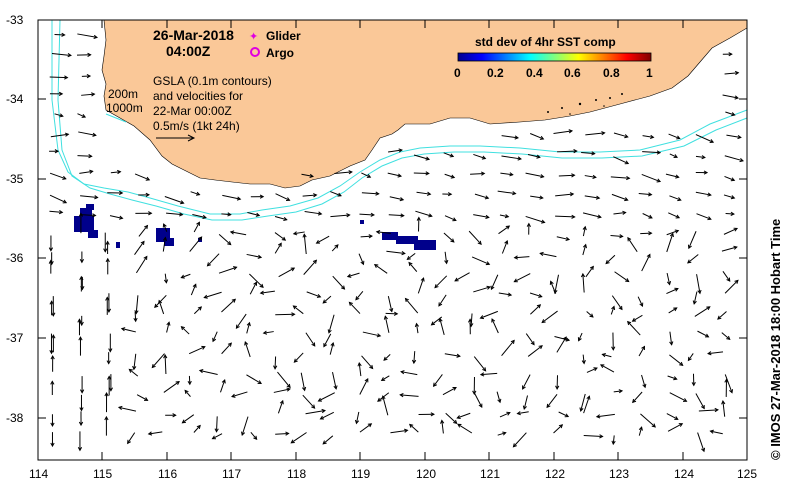 This screenshot has width=790, height=492. I want to click on x-tick-label: 117, so click(231, 474).